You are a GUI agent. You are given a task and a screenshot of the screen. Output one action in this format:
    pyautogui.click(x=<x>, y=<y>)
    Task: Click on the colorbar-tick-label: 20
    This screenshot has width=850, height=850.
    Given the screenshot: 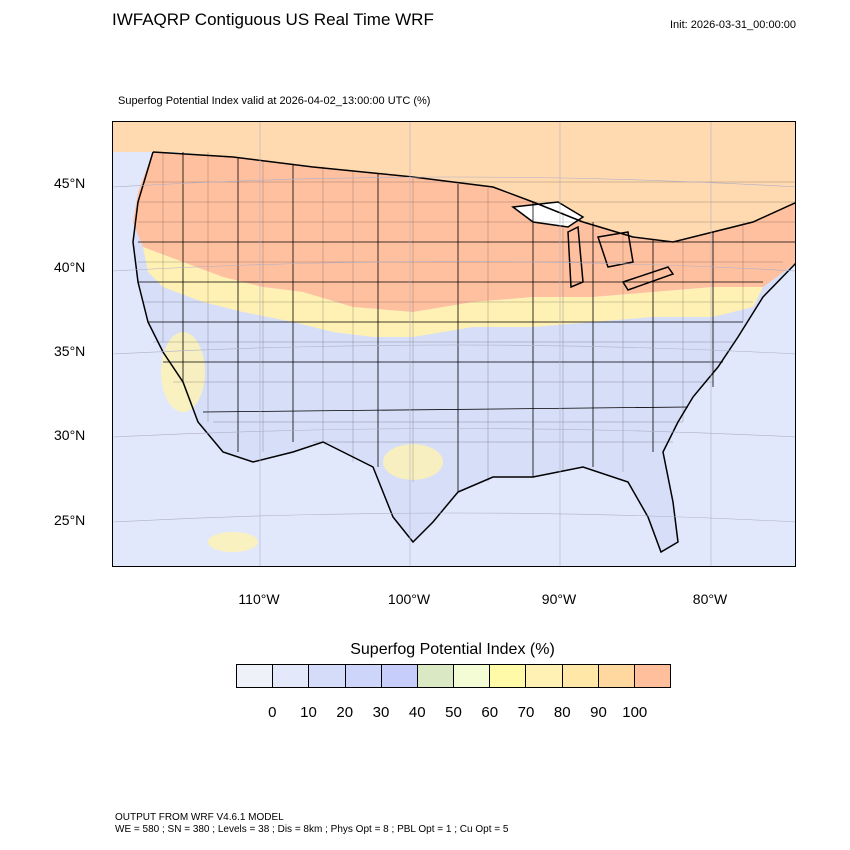 What is the action you would take?
    pyautogui.click(x=345, y=712)
    